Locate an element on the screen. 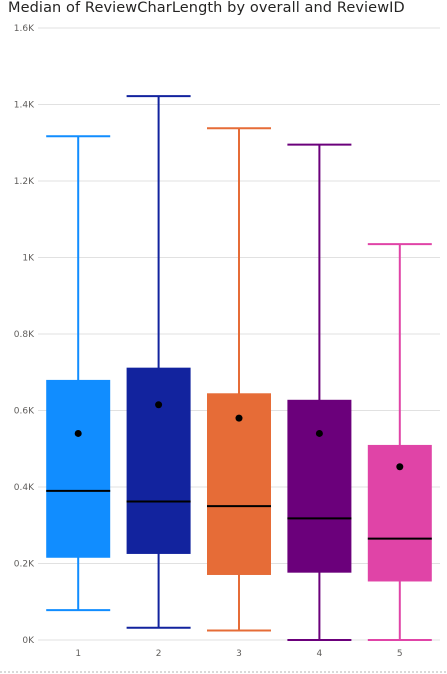 This screenshot has height=674, width=447. x-tick-label: 2 is located at coordinates (159, 654).